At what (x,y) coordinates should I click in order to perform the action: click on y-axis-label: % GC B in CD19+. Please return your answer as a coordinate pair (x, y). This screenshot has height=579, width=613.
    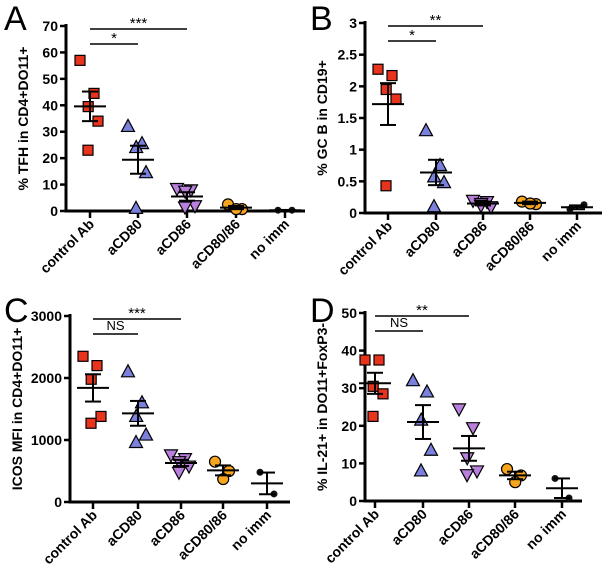
    Looking at the image, I should click on (322, 118).